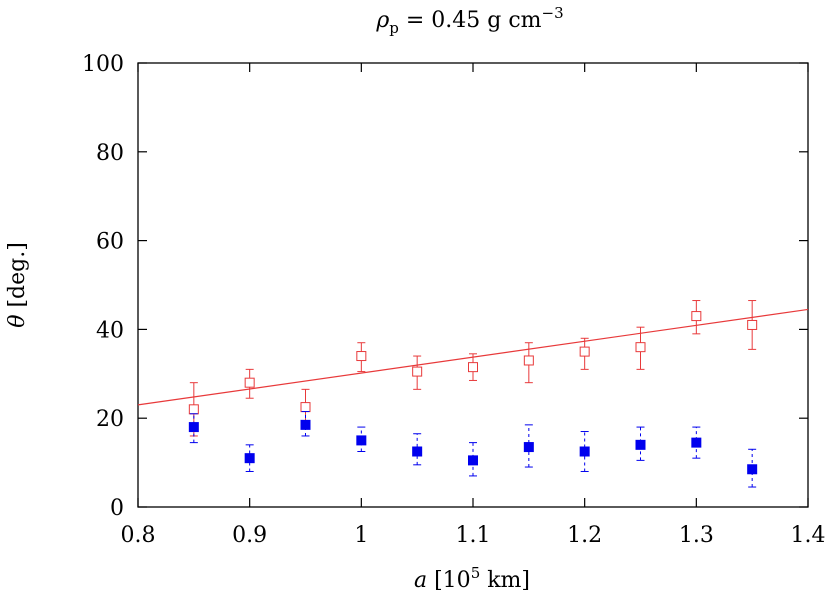 The height and width of the screenshot is (594, 830). What do you see at coordinates (110, 153) in the screenshot?
I see `y-tick-label: 80` at bounding box center [110, 153].